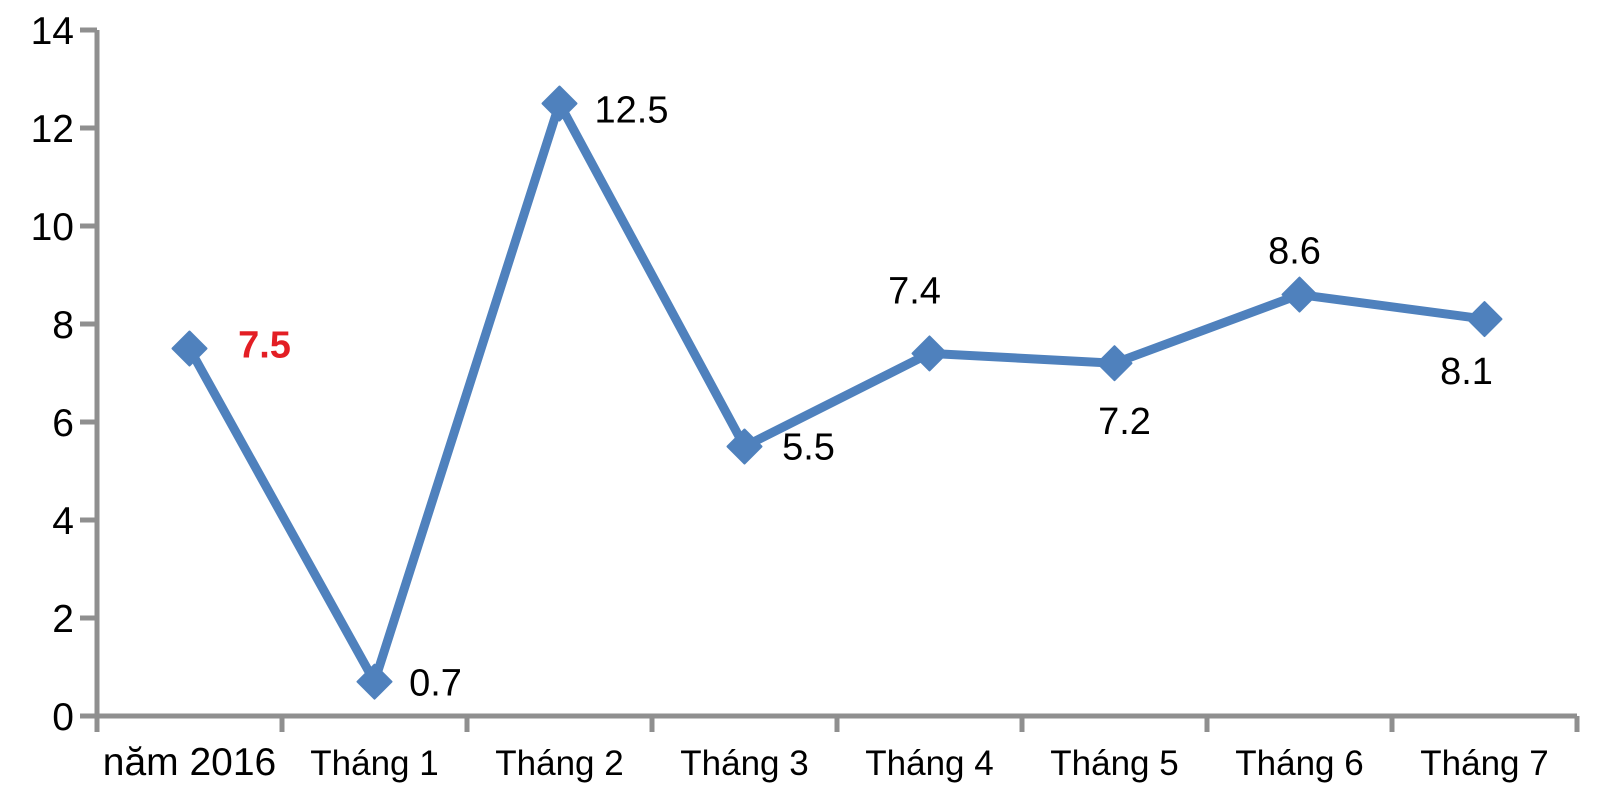 This screenshot has height=805, width=1600. What do you see at coordinates (52, 129) in the screenshot?
I see `y-axis-tick-label: 12` at bounding box center [52, 129].